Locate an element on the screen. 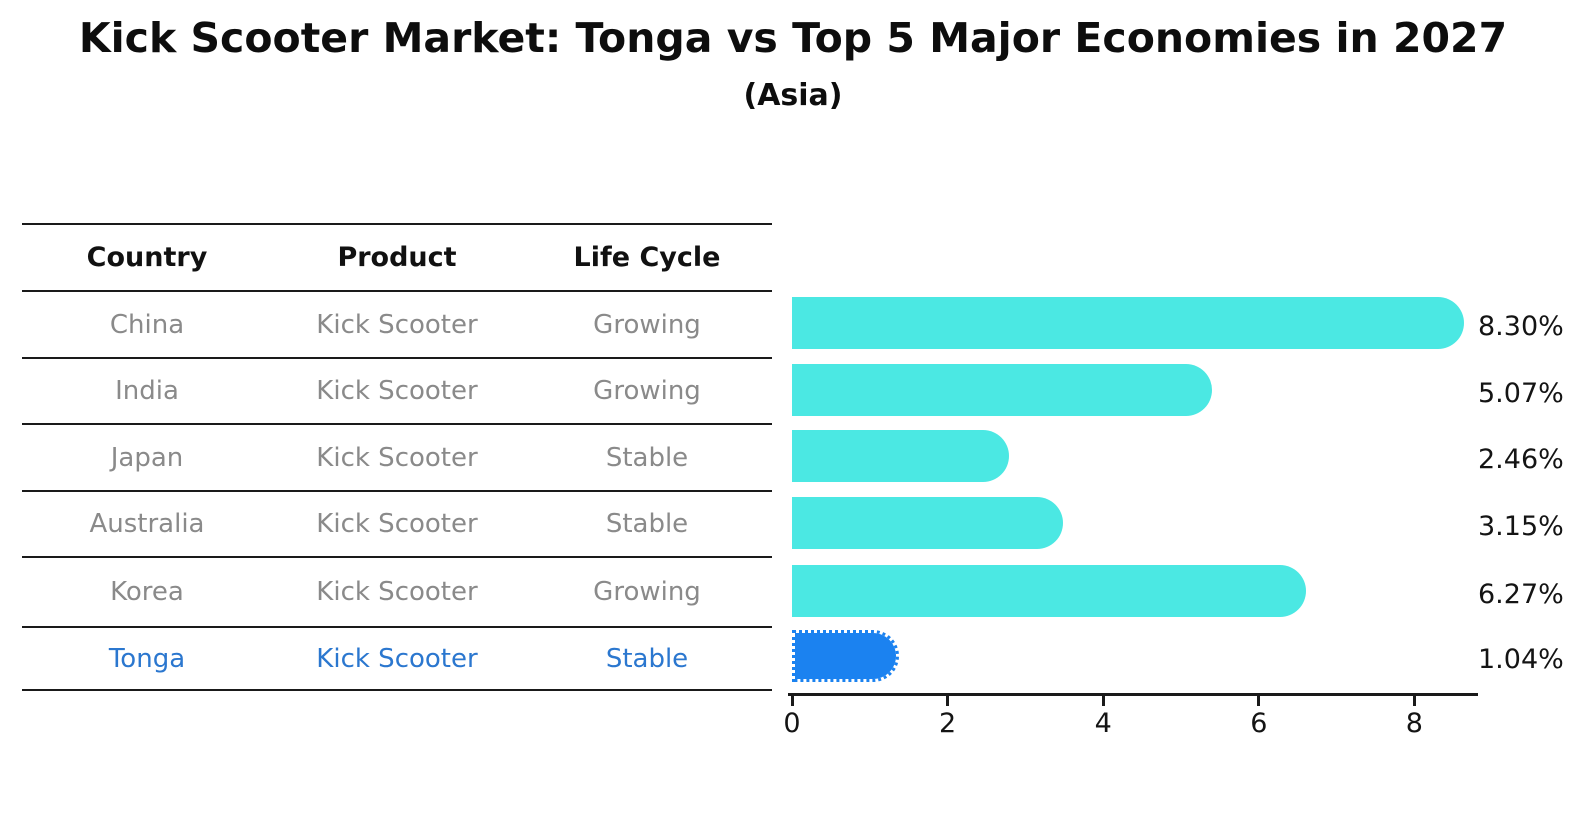 Image resolution: width=1586 pixels, height=823 pixels. cell-country: Australia is located at coordinates (147, 524).